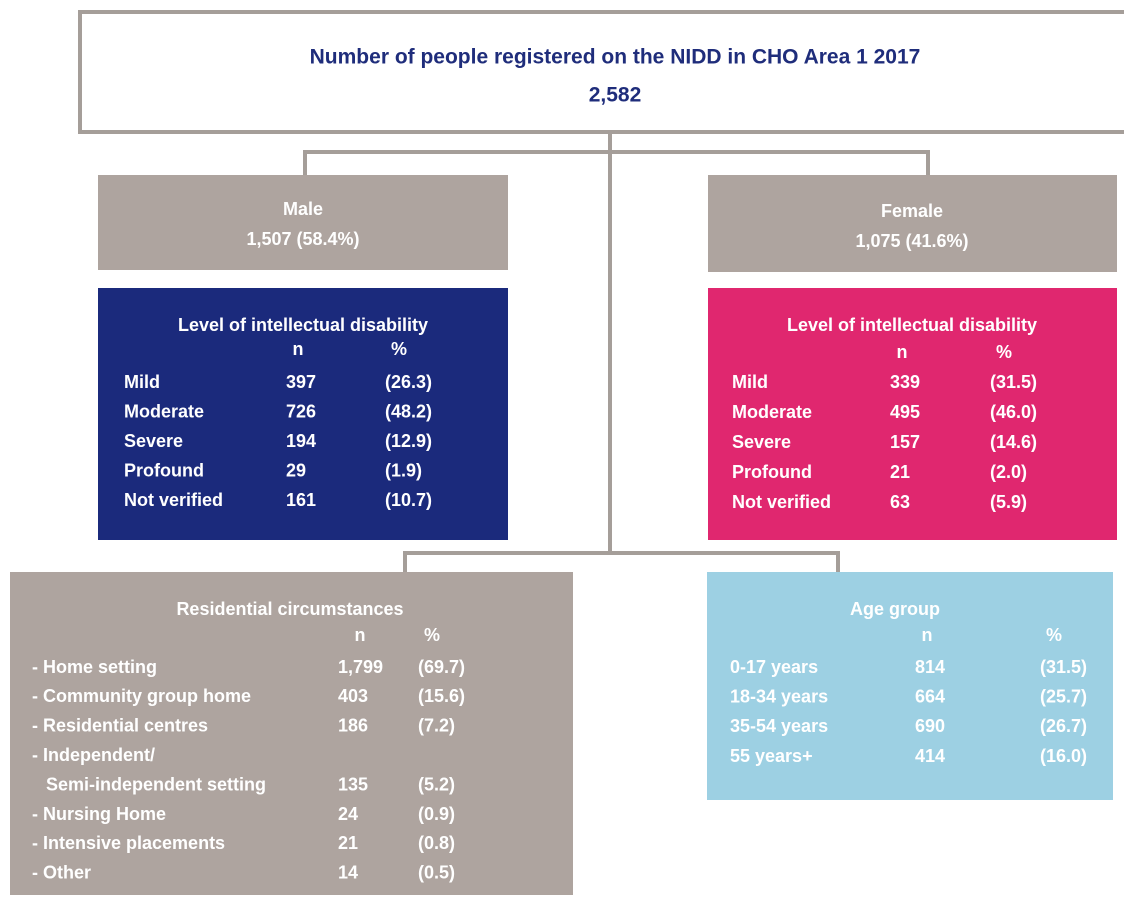 Image resolution: width=1124 pixels, height=909 pixels. Describe the element at coordinates (408, 382) in the screenshot. I see `row-pct: (26.3)` at that location.